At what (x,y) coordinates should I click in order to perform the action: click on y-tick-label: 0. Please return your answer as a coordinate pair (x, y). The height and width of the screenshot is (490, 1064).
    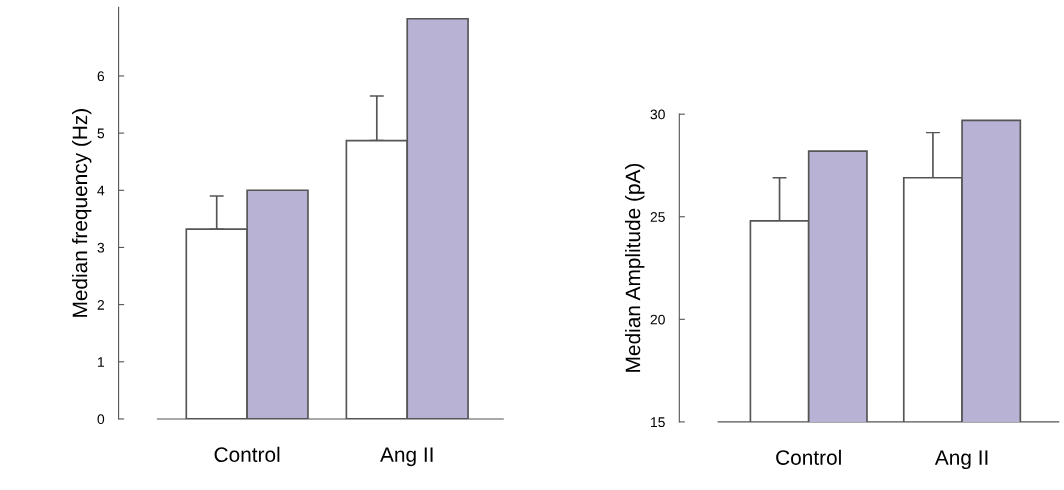
    Looking at the image, I should click on (101, 419).